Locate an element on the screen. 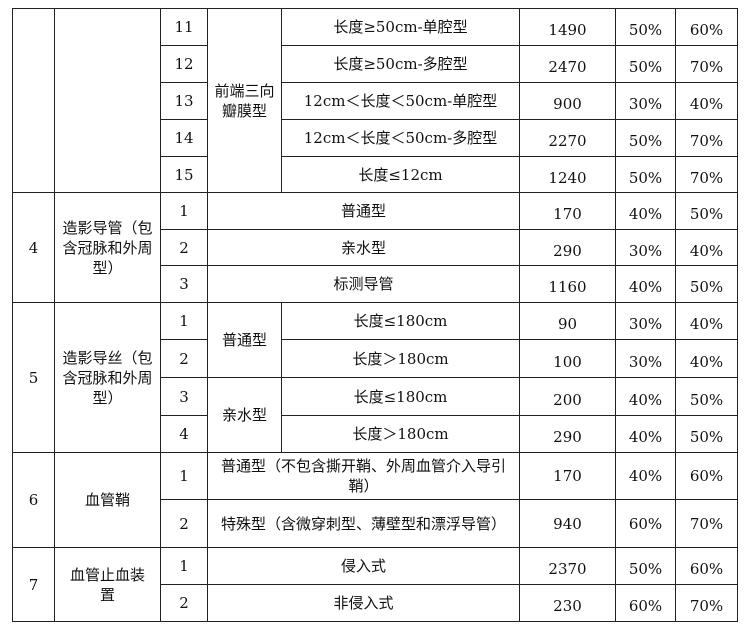  item-desc: 普通型 is located at coordinates (363, 211).